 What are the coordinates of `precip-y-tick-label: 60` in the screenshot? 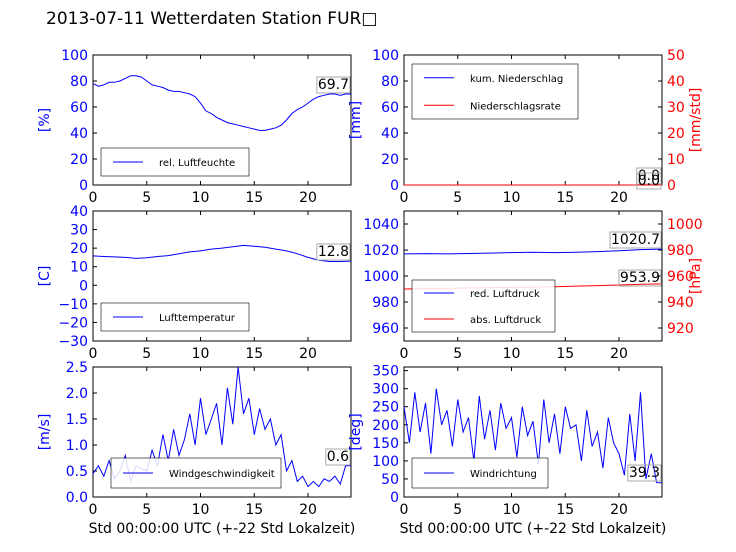 It's located at (390, 108).